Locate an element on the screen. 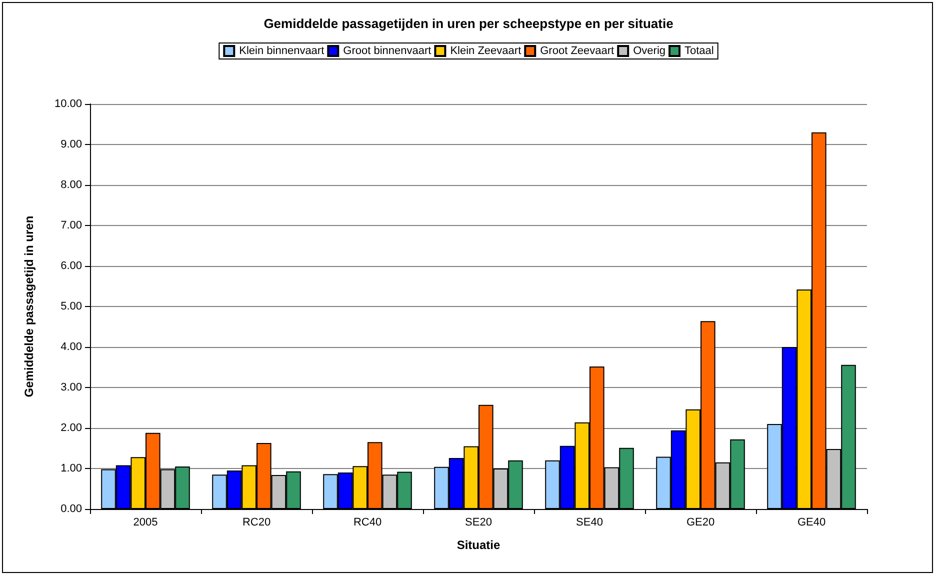 The height and width of the screenshot is (577, 937). y-tick-label: 8.00 is located at coordinates (71, 185).